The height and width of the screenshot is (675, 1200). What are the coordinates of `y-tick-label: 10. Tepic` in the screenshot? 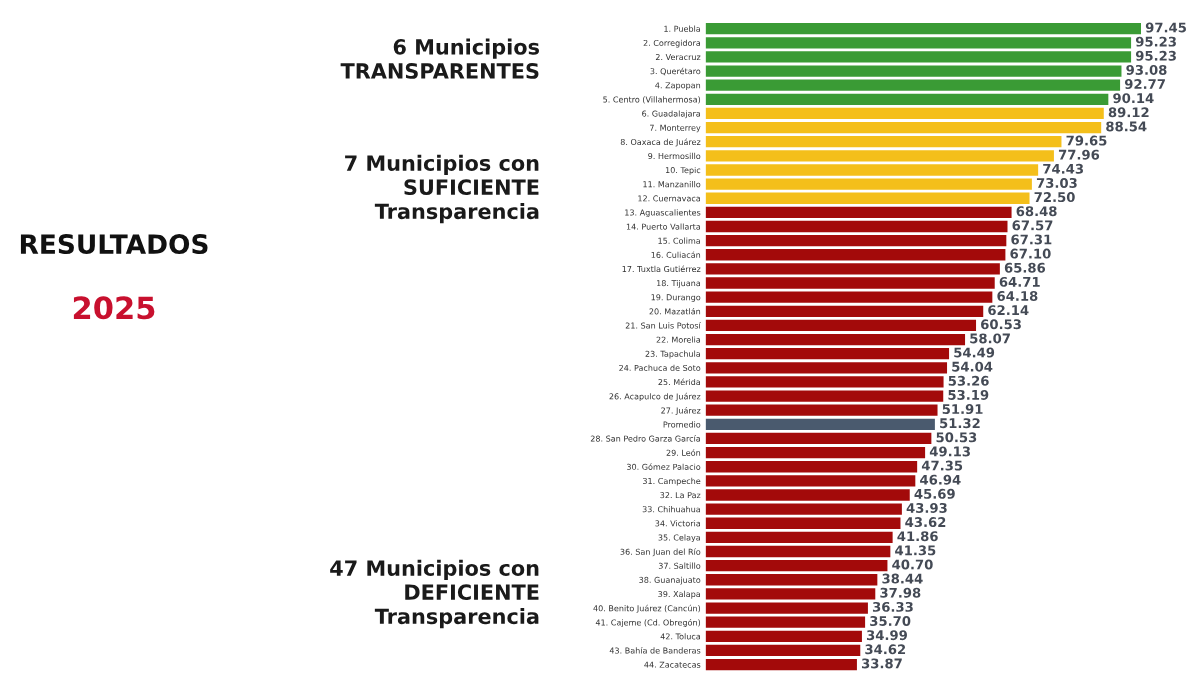 It's located at (683, 170).